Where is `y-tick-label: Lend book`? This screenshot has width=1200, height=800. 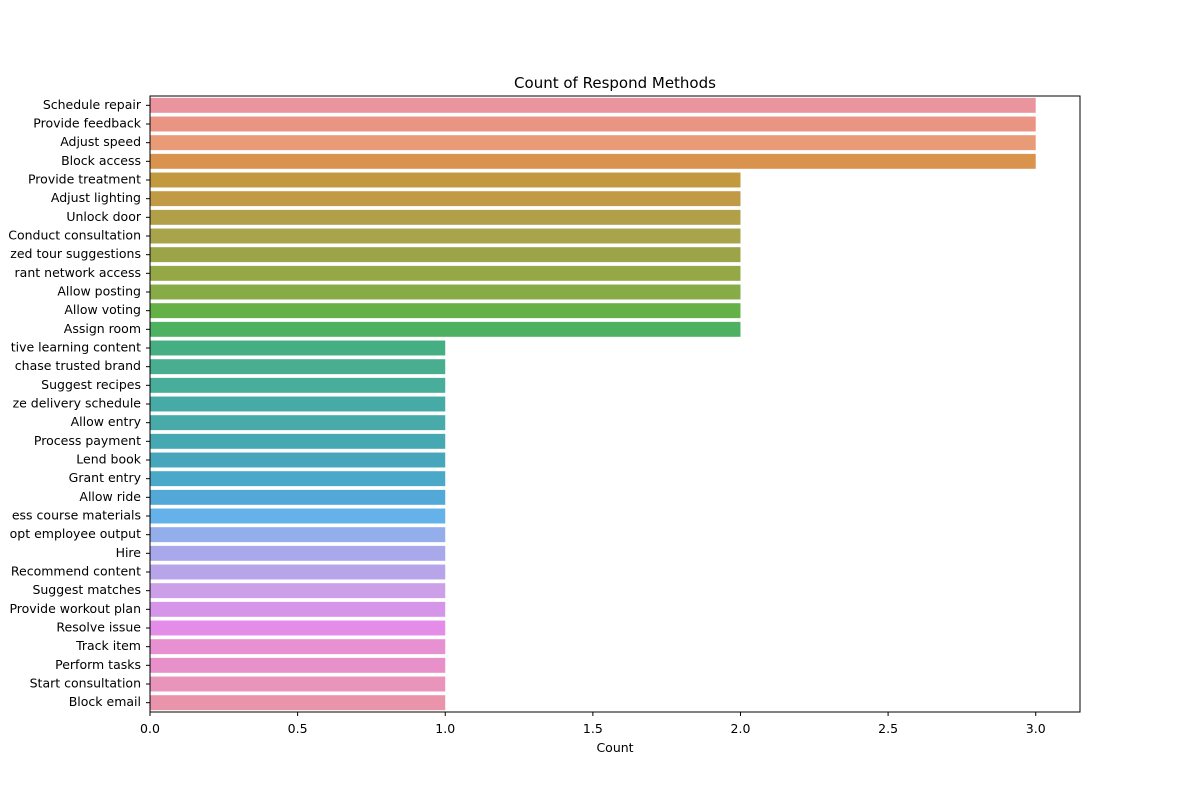 y-tick-label: Lend book is located at coordinates (108, 459).